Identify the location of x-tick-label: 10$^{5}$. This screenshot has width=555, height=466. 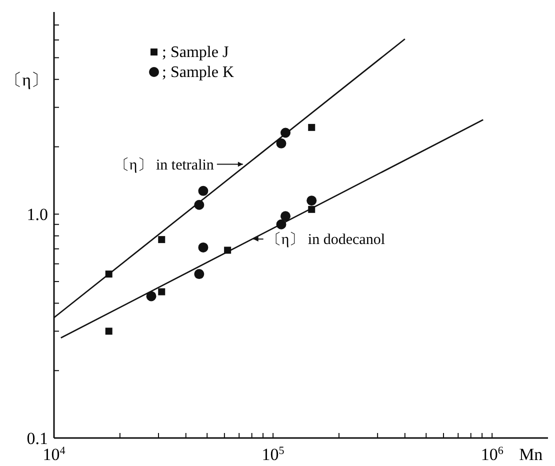
(273, 454).